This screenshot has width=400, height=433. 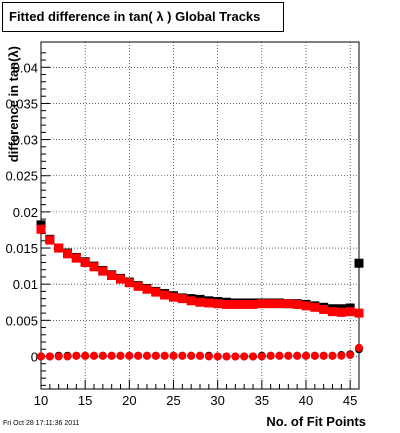 I want to click on y-tick-label: 0.015, so click(x=21, y=248).